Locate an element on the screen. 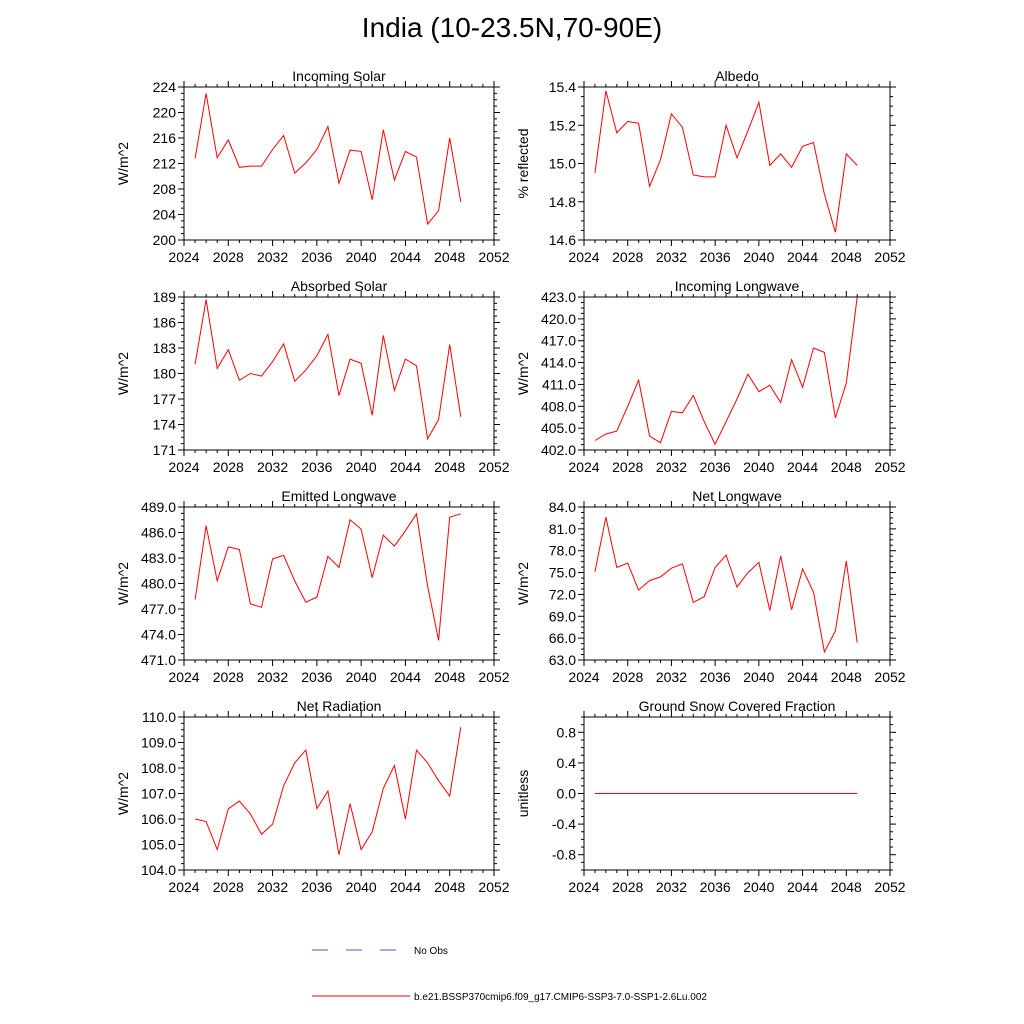 This screenshot has height=1024, width=1024. page-title: India (10-23.5N,70-90E) is located at coordinates (512, 27).